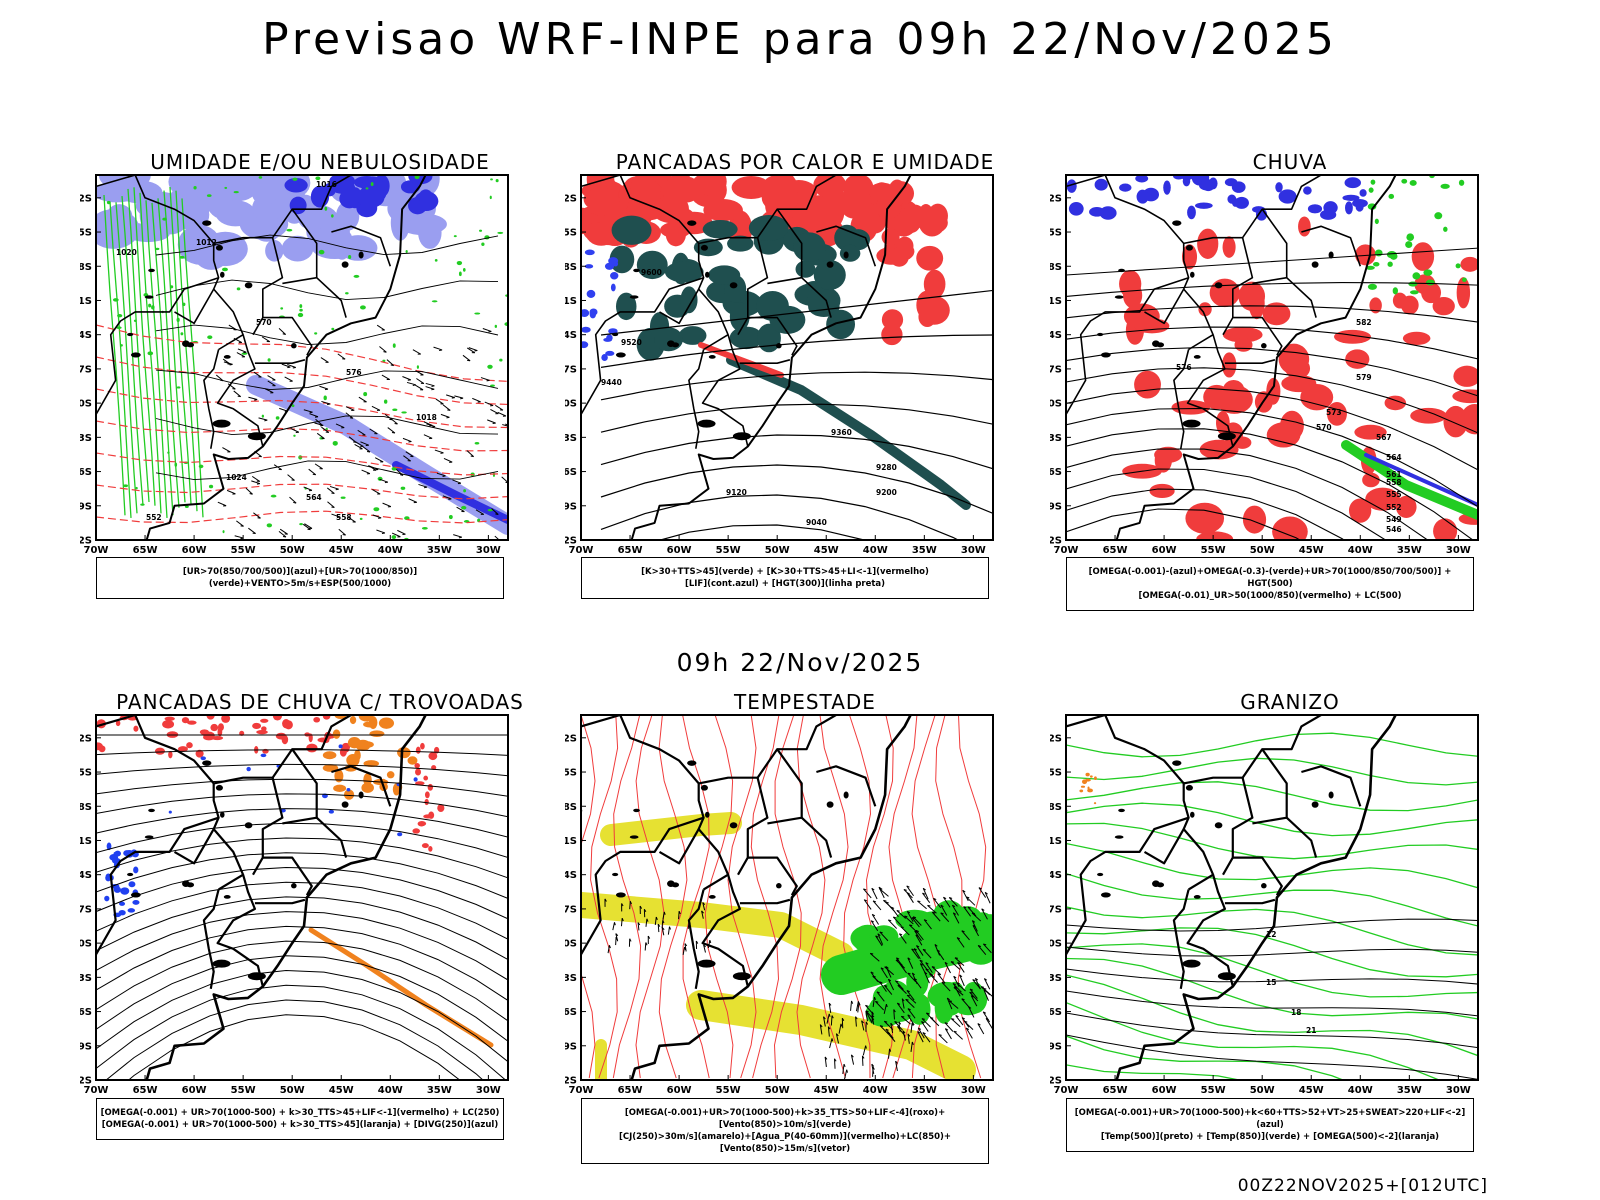 Image resolution: width=1600 pixels, height=1200 pixels. What do you see at coordinates (86, 404) in the screenshot?
I see `lat-tick-label: 30S` at bounding box center [86, 404].